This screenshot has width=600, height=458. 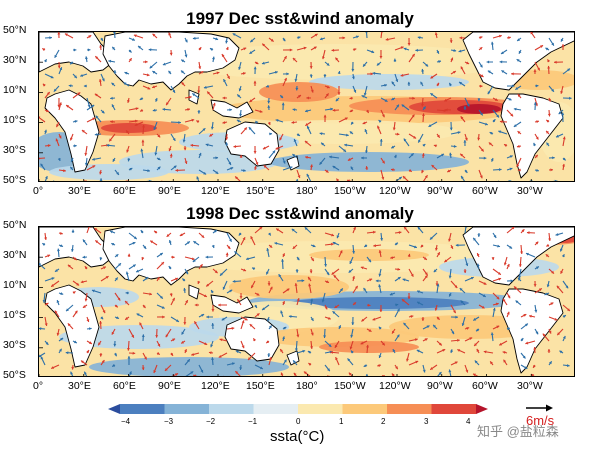 I want to click on ssta-contour, so click(x=369, y=347).